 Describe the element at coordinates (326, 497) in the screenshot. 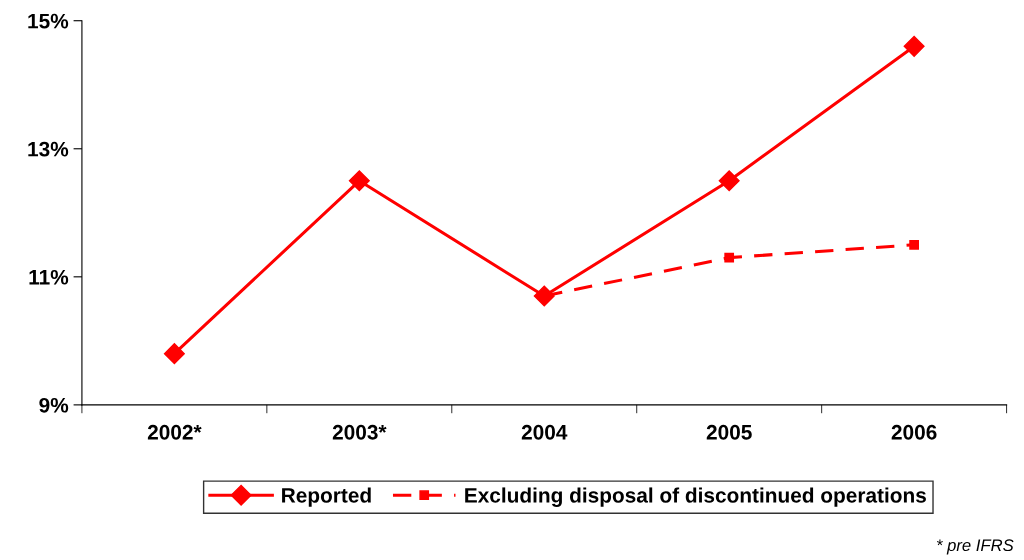

I see `legend-label: Reported` at that location.